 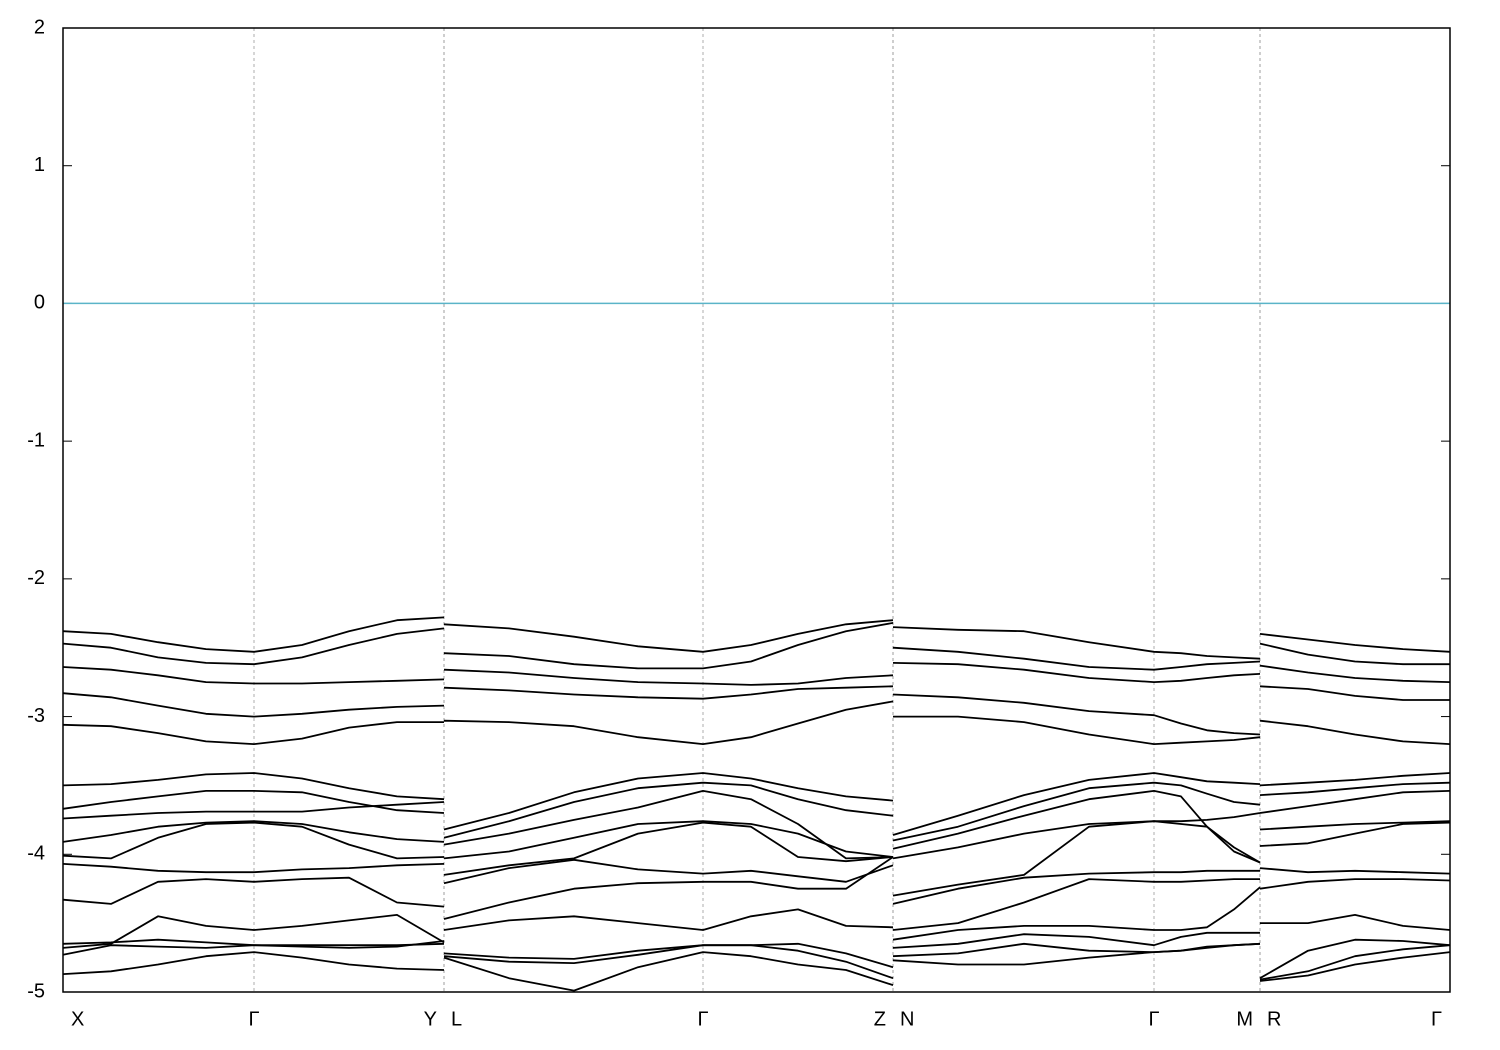 I want to click on x-tick-label: M, so click(x=1244, y=1019).